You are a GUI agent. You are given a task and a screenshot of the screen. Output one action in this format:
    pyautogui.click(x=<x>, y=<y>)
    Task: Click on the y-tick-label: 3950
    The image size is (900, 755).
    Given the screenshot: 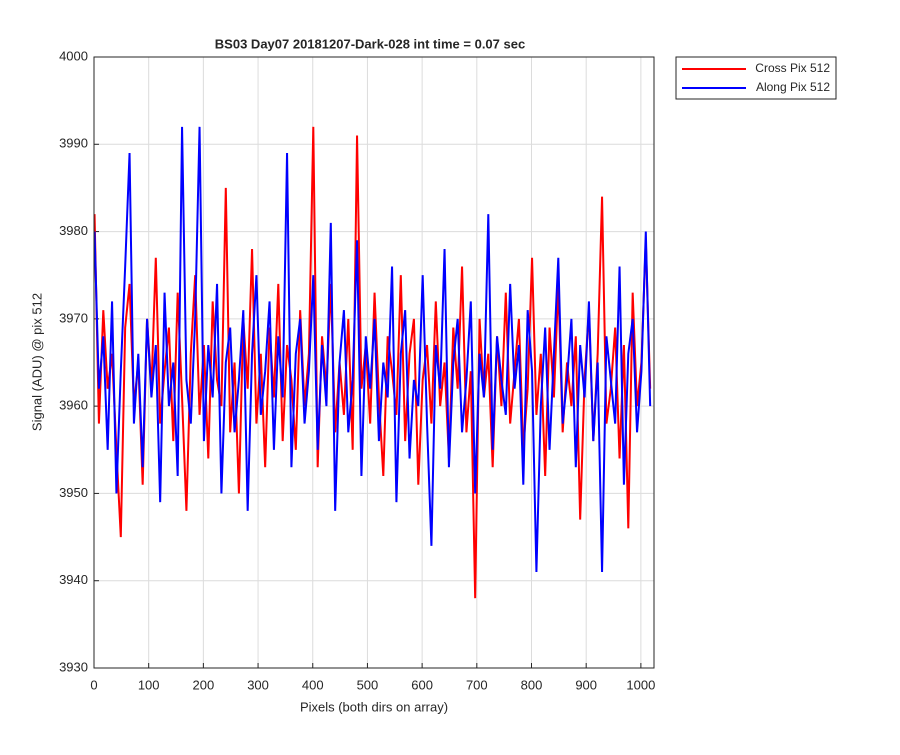 What is the action you would take?
    pyautogui.click(x=73, y=492)
    